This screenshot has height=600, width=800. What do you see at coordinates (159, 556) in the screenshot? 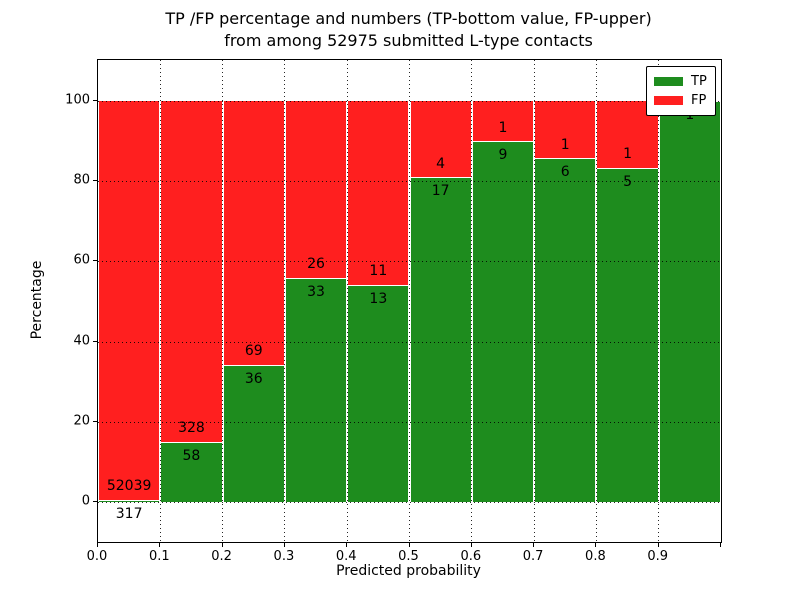
I see `x-tick-label: 0.1` at bounding box center [159, 556].